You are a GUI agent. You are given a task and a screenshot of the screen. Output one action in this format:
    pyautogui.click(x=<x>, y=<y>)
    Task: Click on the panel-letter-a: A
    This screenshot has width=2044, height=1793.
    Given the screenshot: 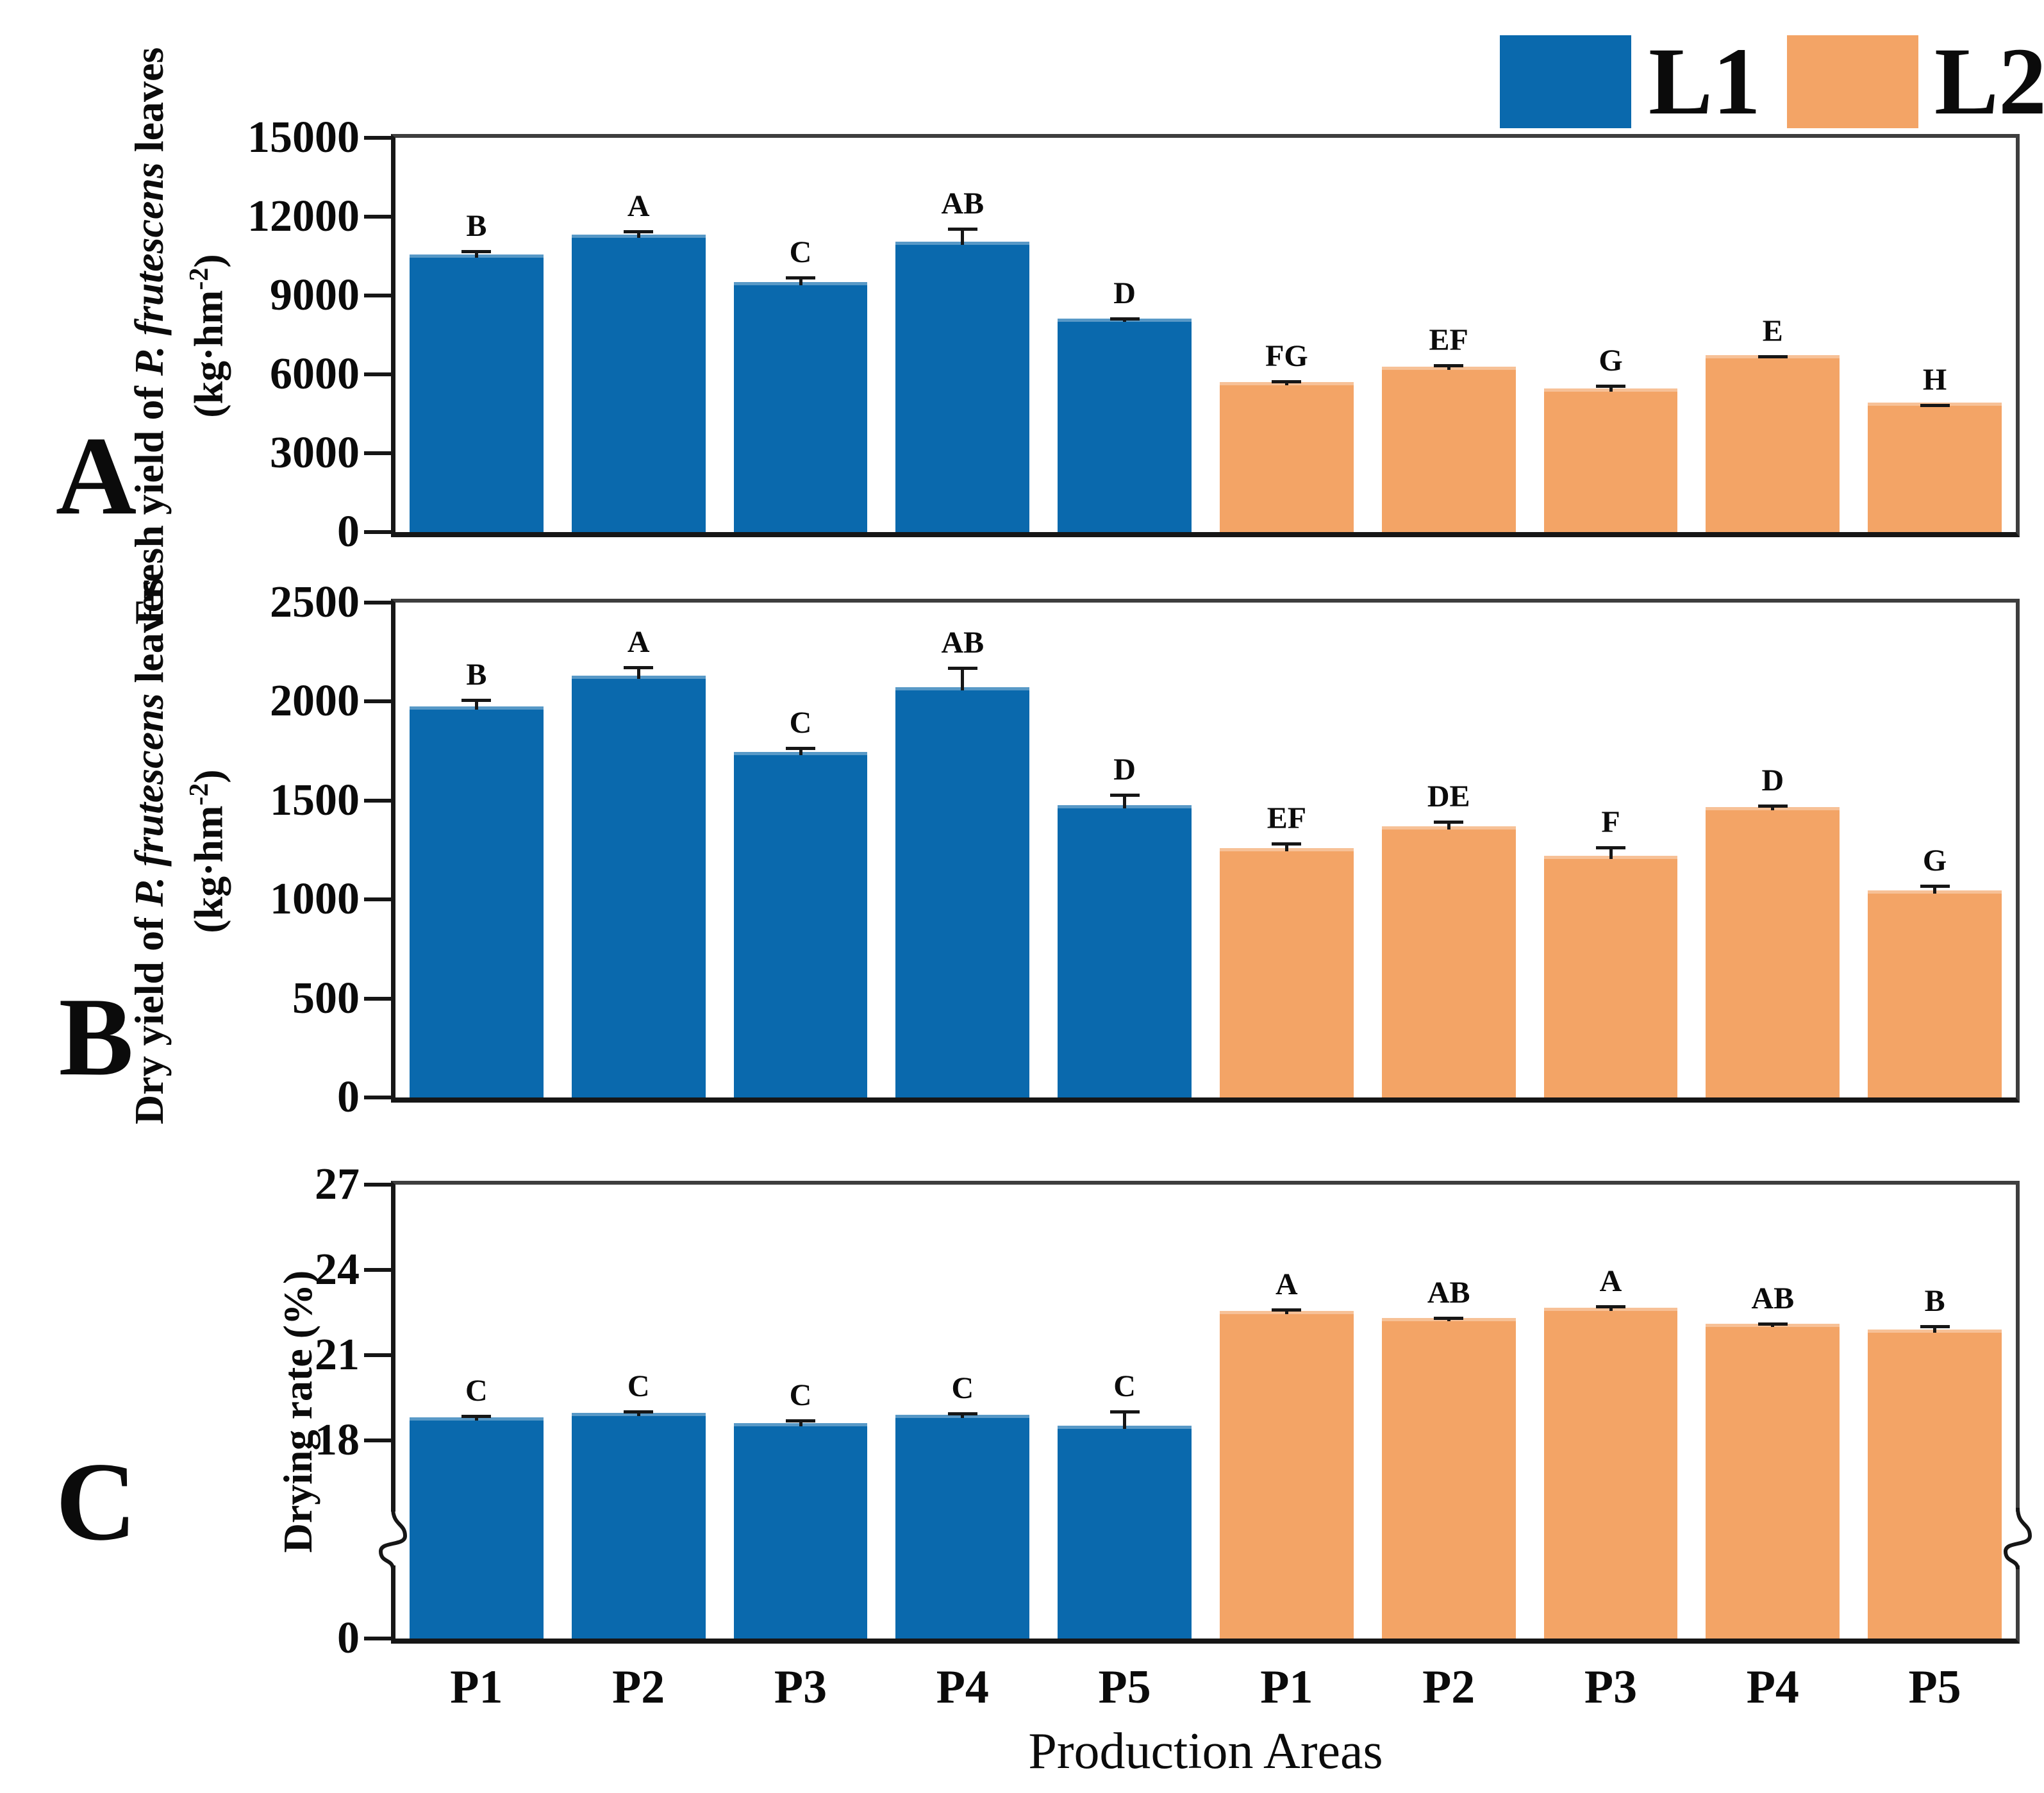 What is the action you would take?
    pyautogui.click(x=96, y=475)
    